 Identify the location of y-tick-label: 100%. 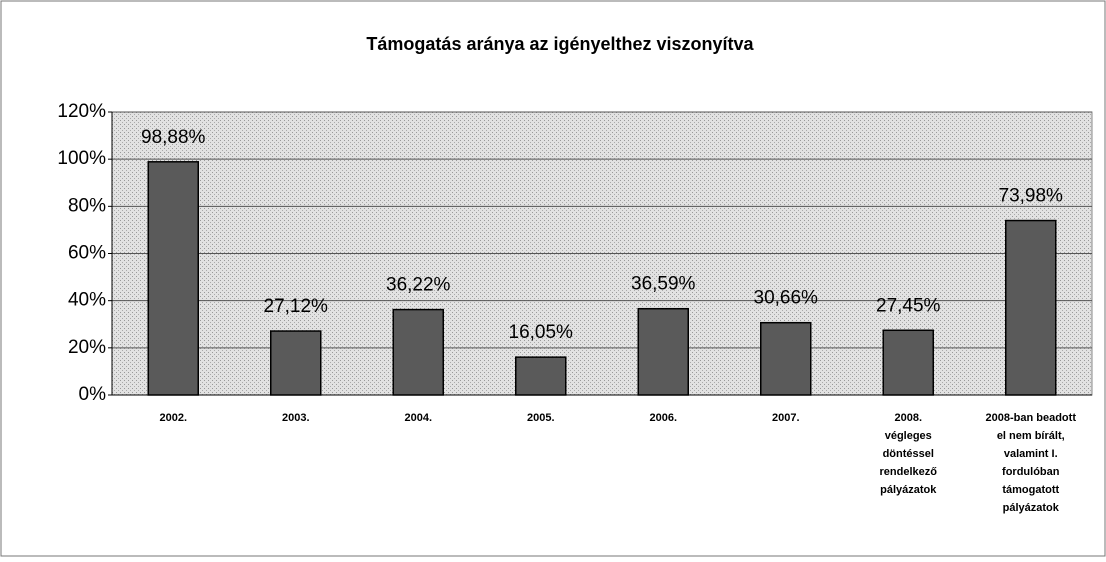
(81, 158).